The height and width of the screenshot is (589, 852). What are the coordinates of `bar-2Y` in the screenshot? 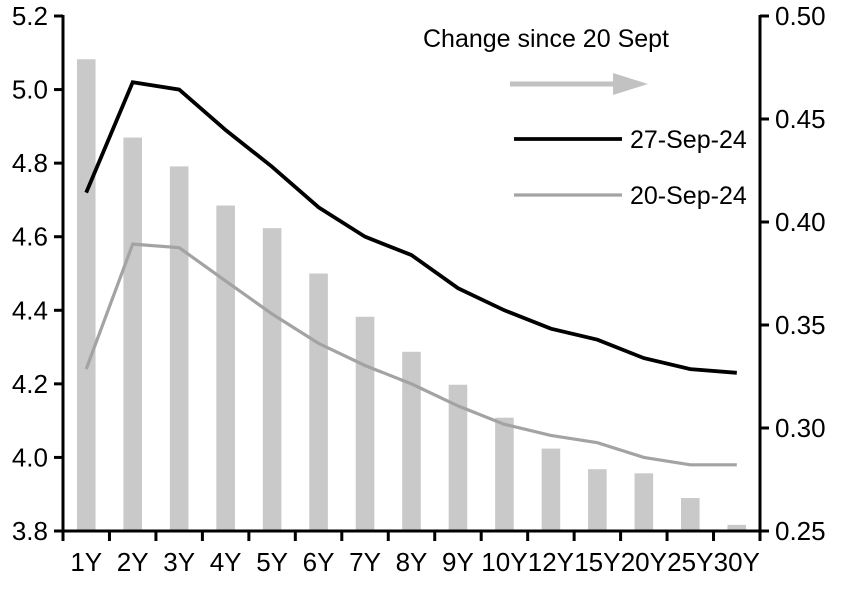 It's located at (132, 334).